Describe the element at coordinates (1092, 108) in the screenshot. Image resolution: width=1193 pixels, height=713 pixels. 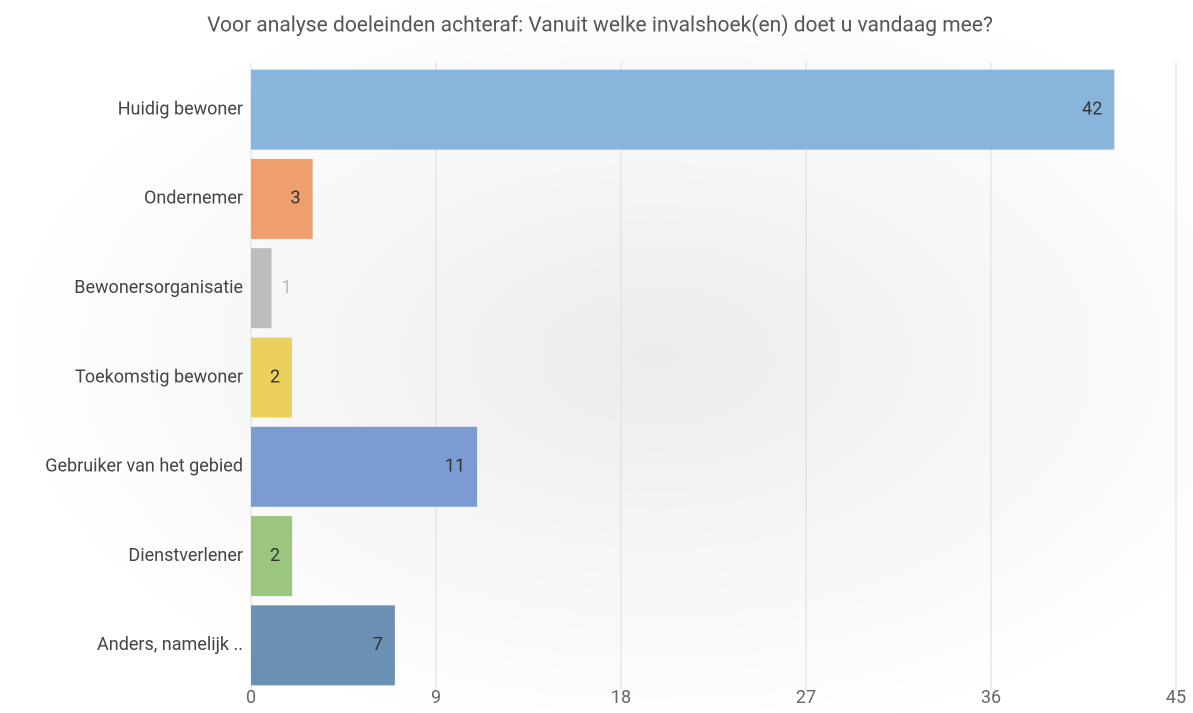
I see `value-label: 42` at that location.